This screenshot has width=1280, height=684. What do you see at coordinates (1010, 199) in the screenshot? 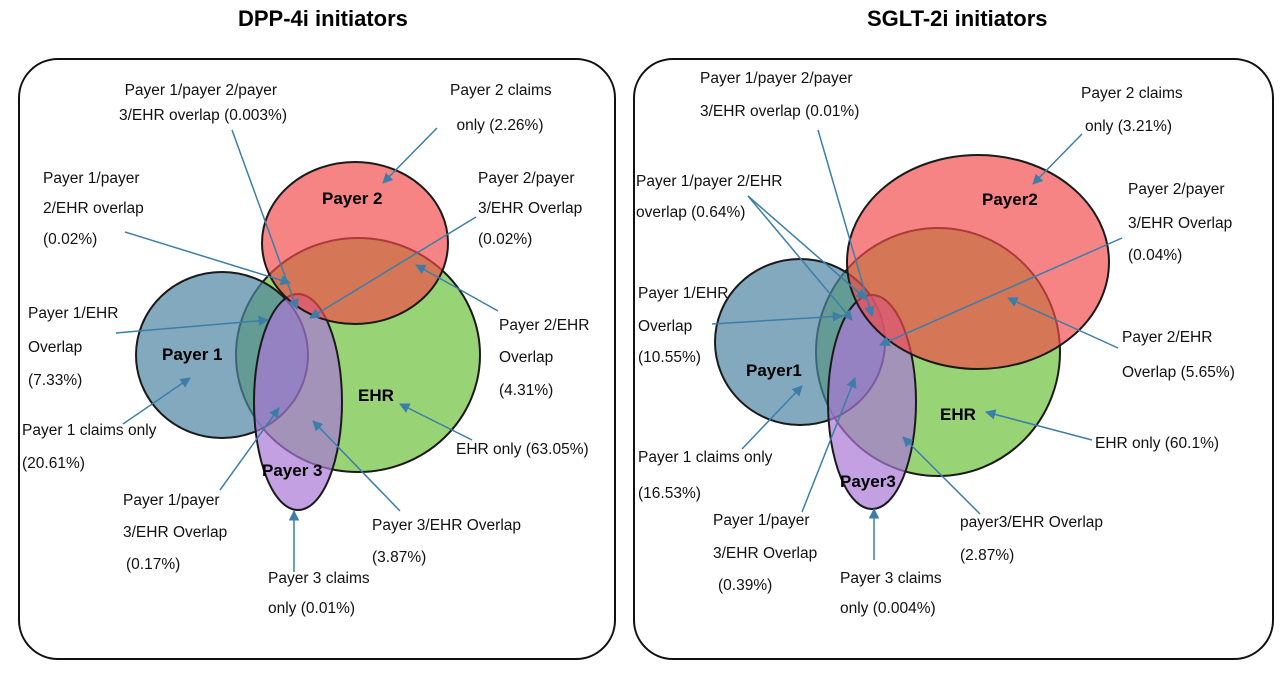
I see `set-label-payer2: Payer2` at bounding box center [1010, 199].